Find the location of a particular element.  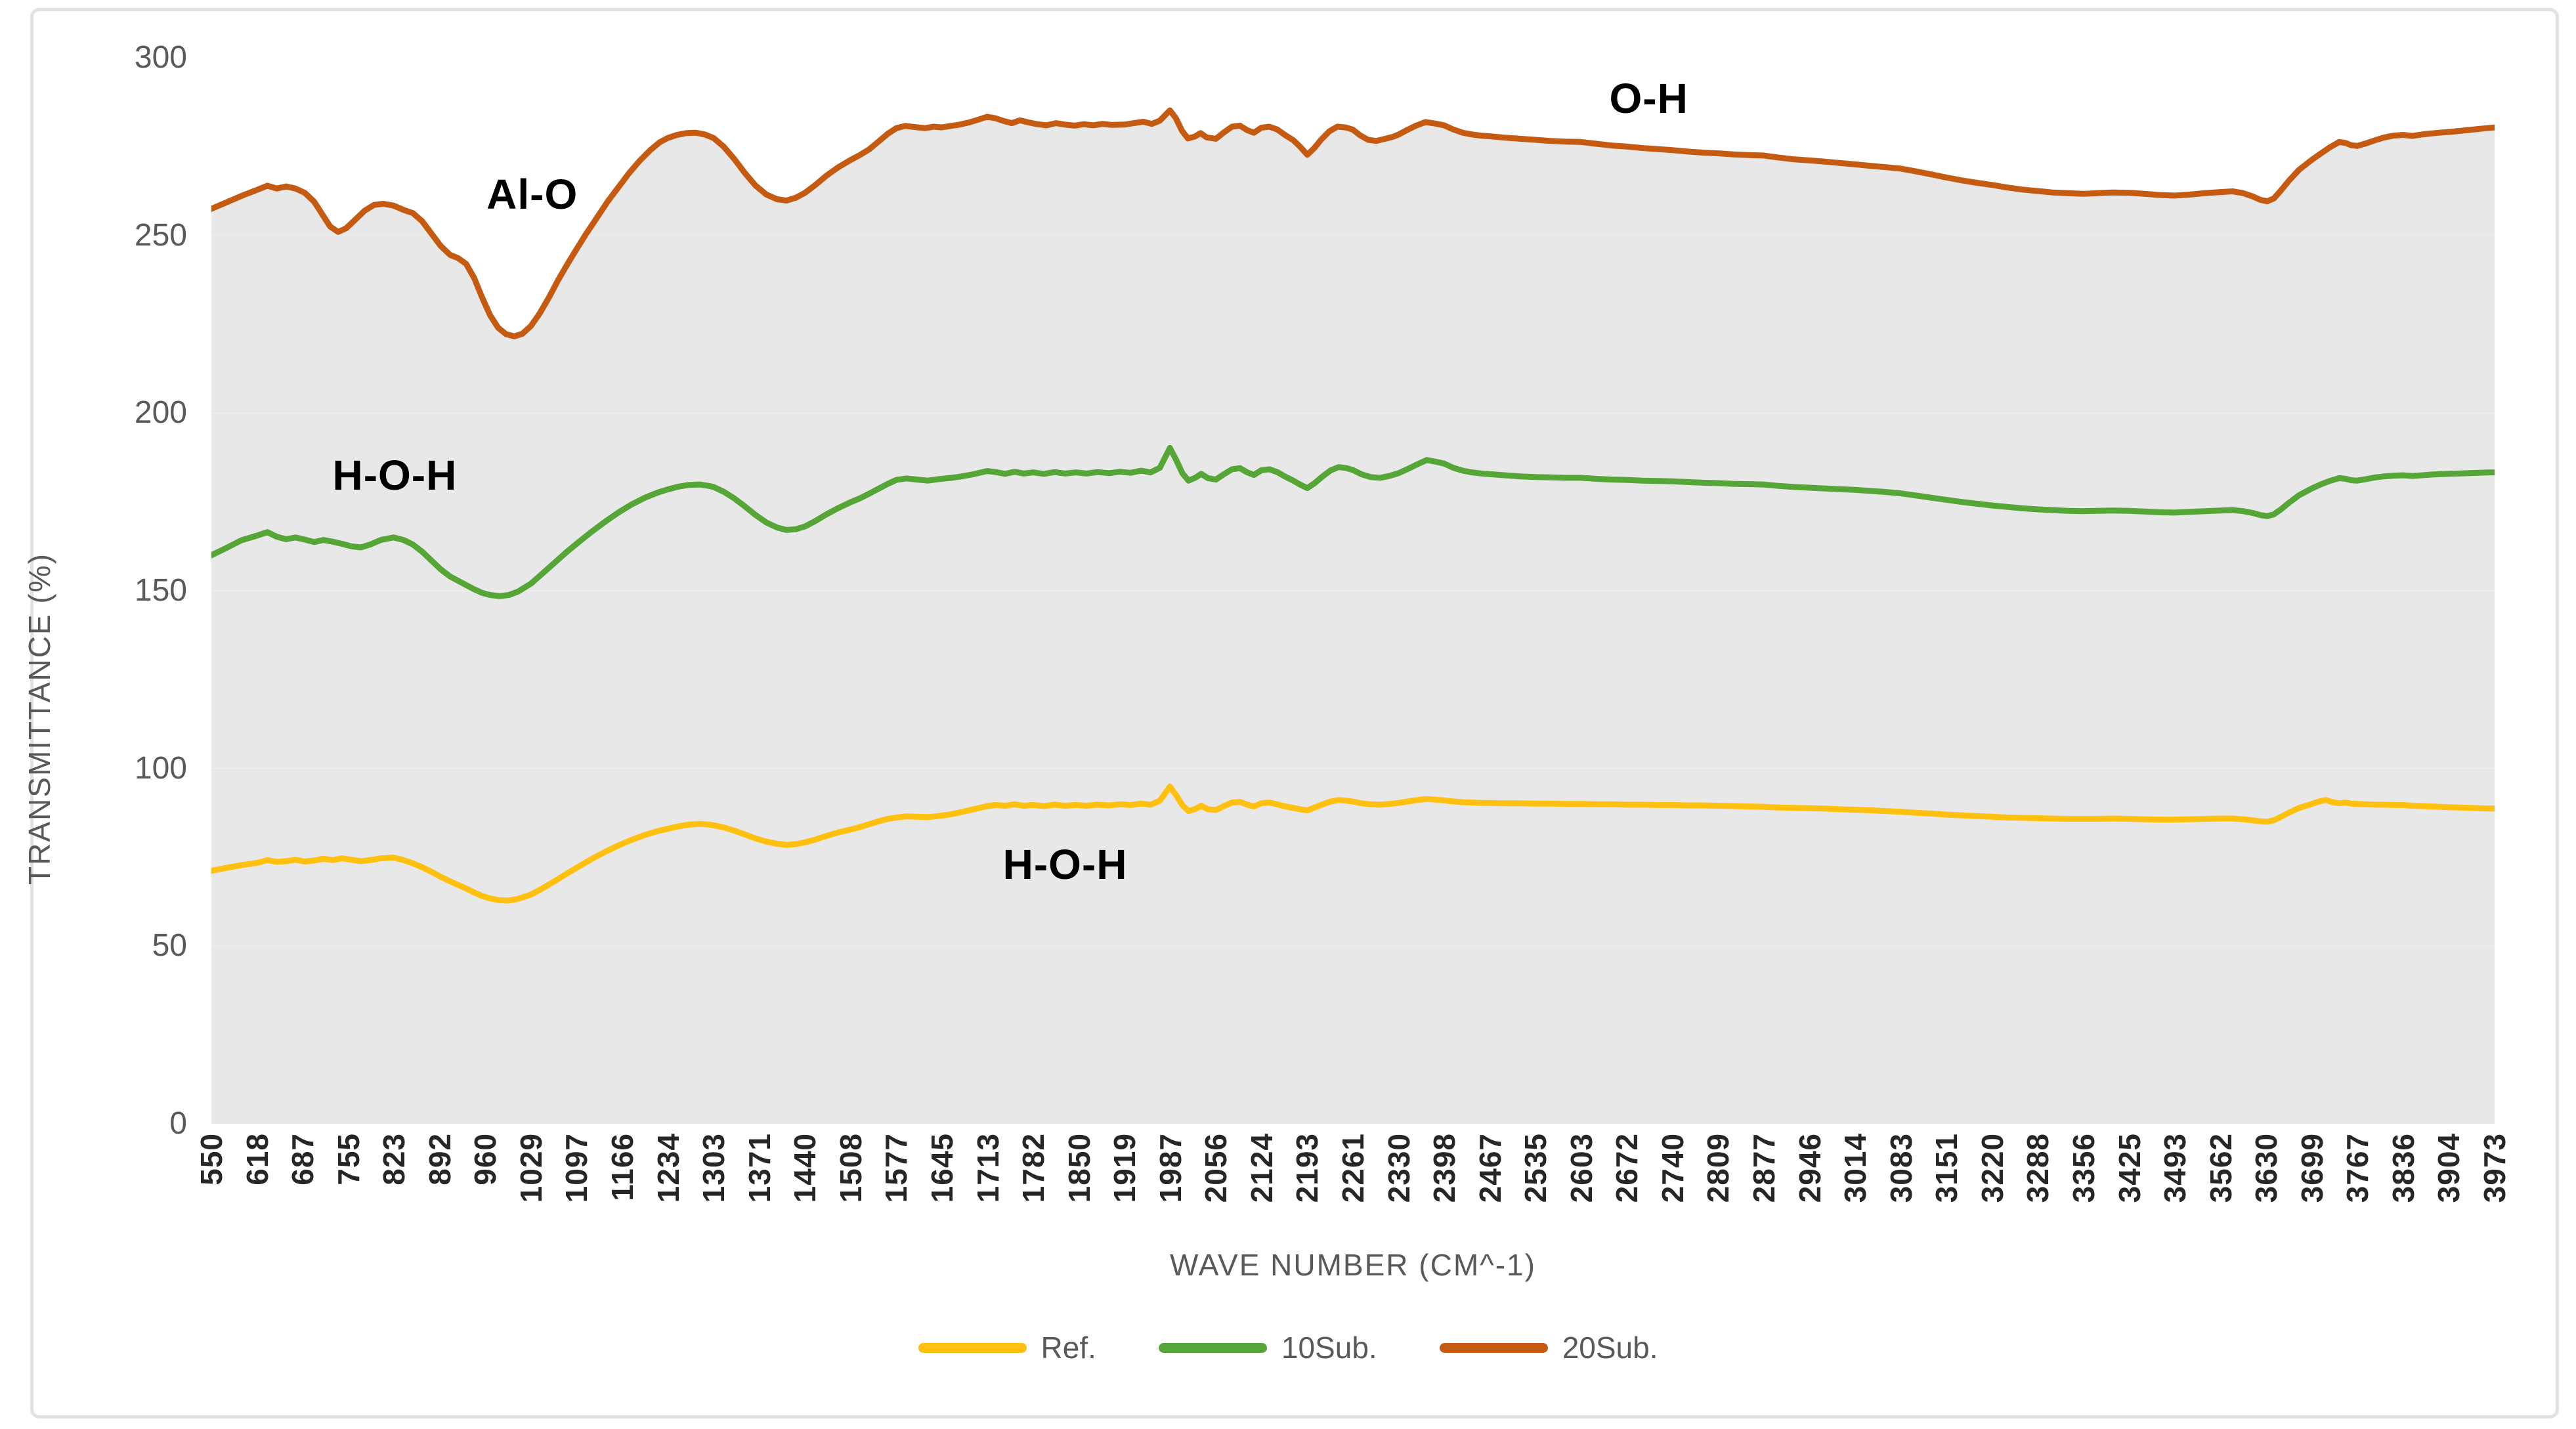

x-tick-label: 1234 is located at coordinates (668, 1168).